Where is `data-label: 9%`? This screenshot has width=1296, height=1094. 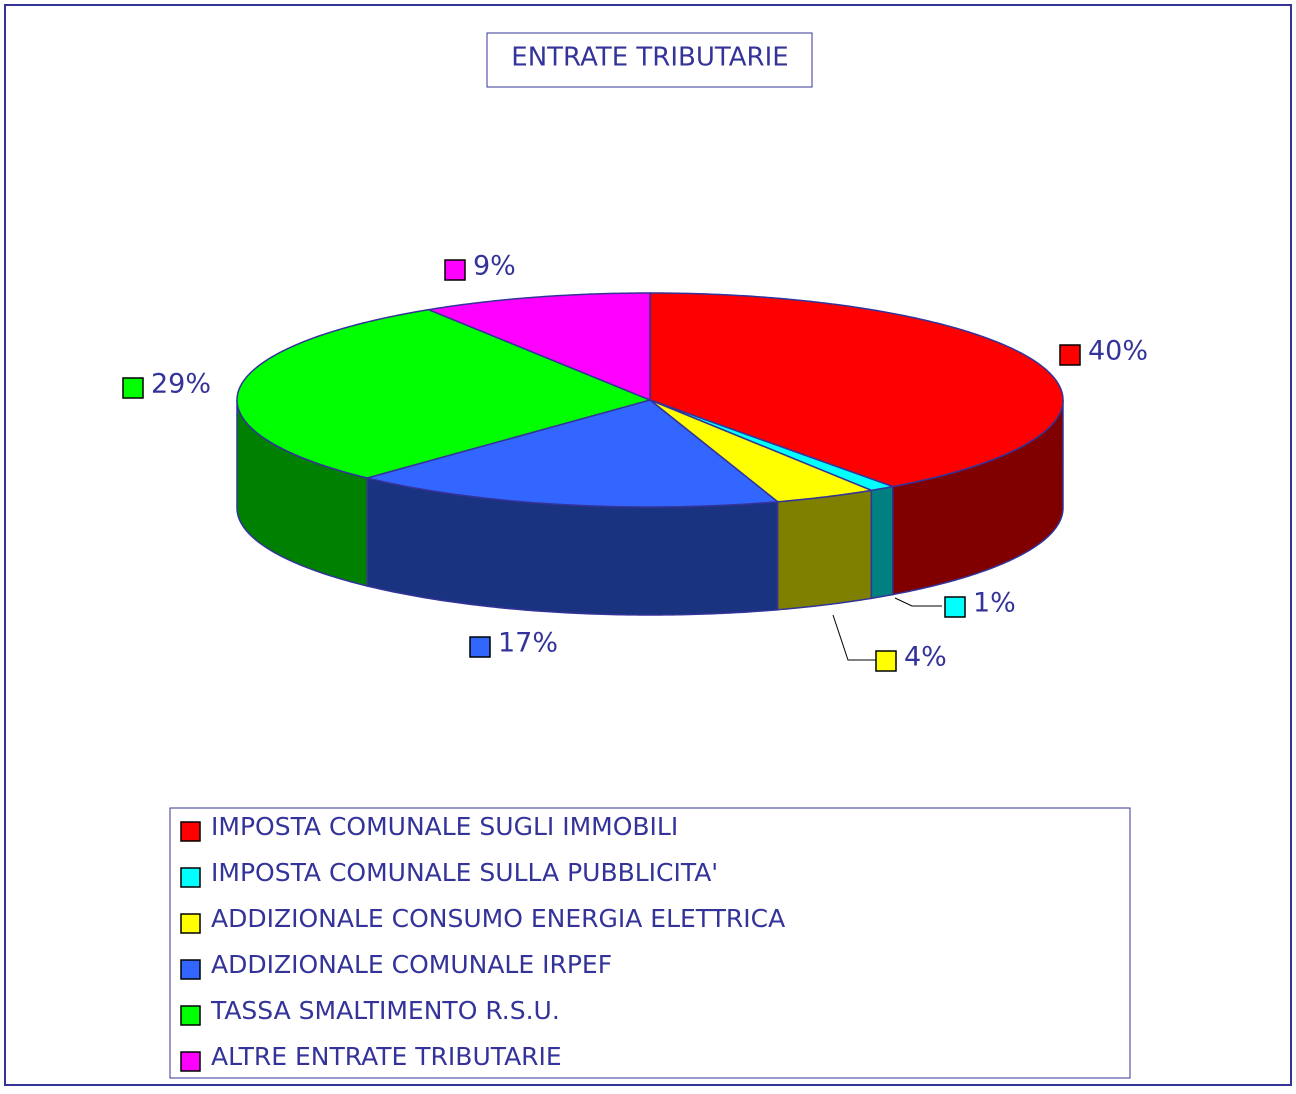 data-label: 9% is located at coordinates (494, 266).